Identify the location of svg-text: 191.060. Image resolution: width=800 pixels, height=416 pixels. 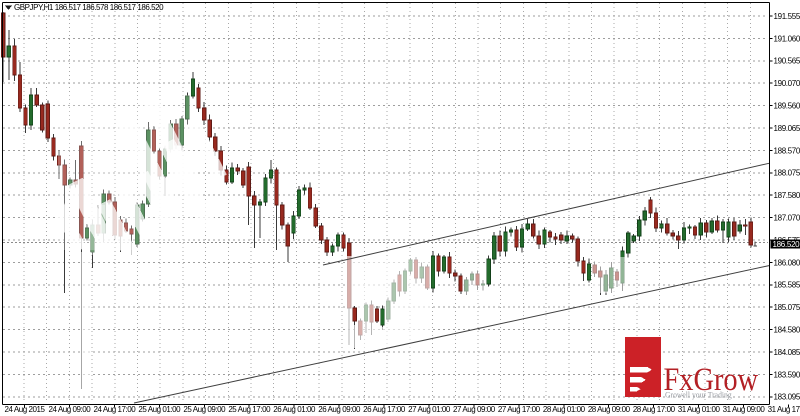
(787, 38).